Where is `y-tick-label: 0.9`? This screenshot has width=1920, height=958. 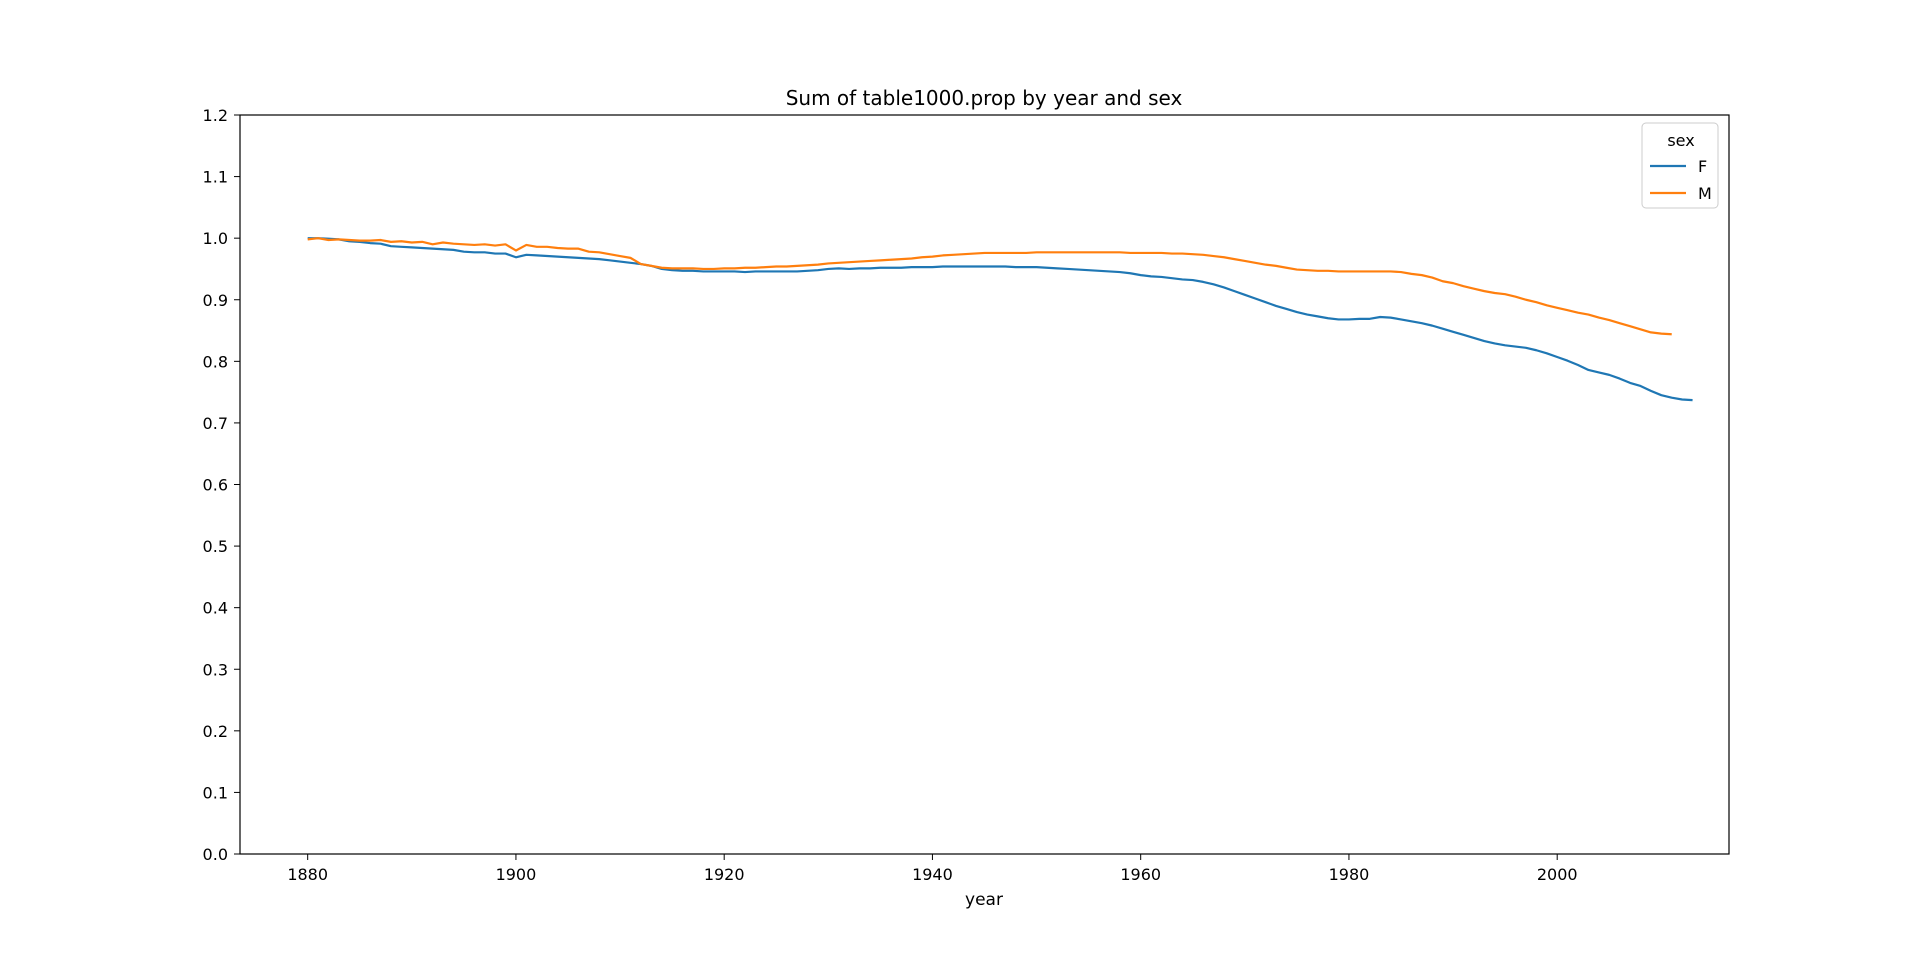 y-tick-label: 0.9 is located at coordinates (215, 300).